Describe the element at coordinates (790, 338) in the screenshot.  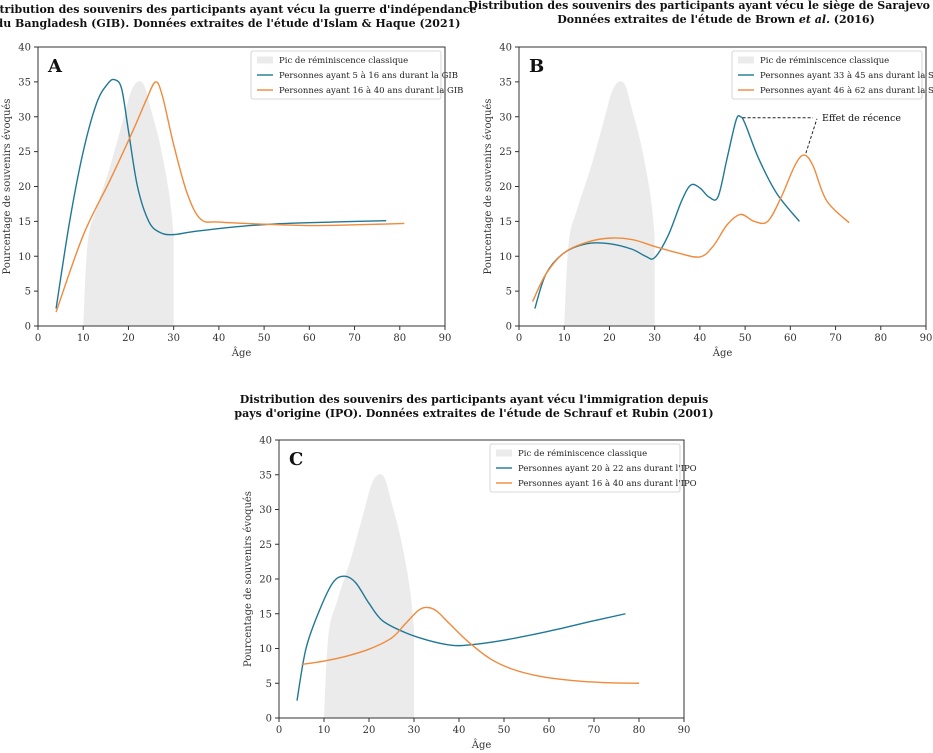
I see `panel-b-x-tick-label: 60` at that location.